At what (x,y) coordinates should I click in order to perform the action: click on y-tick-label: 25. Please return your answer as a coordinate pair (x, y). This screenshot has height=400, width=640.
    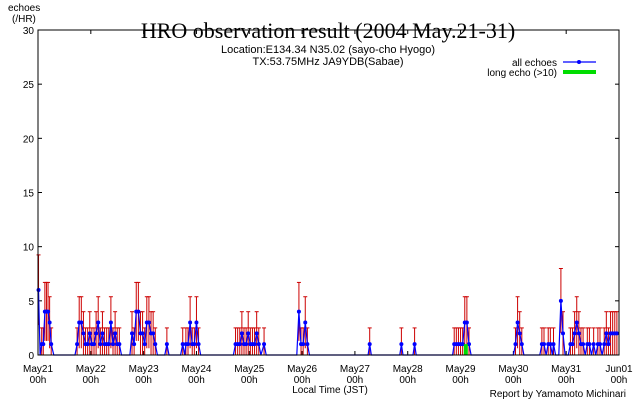
    Looking at the image, I should click on (29, 85).